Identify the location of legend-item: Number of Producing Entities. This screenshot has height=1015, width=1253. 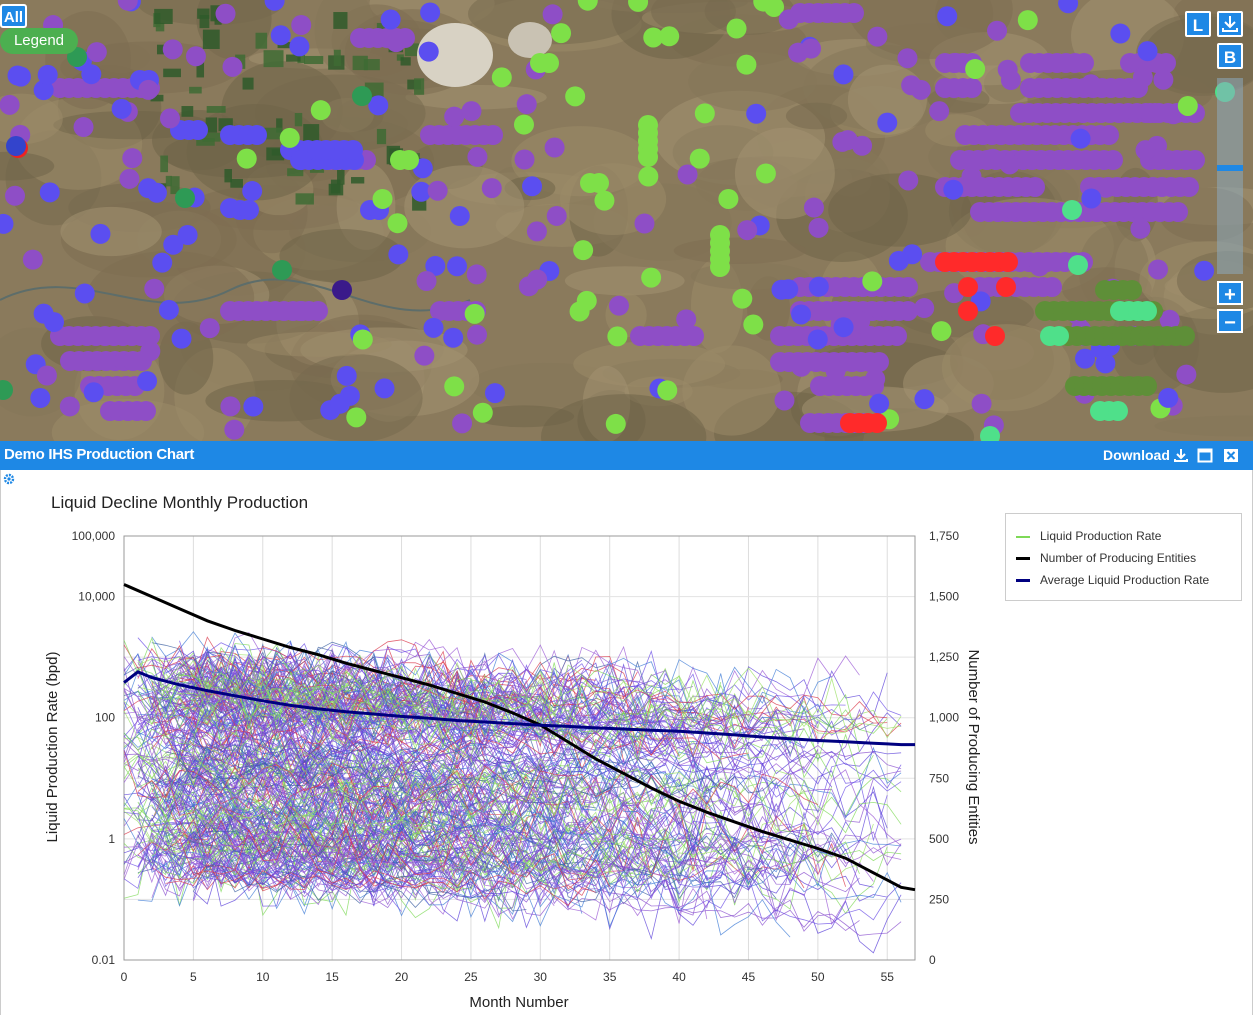
(1106, 558).